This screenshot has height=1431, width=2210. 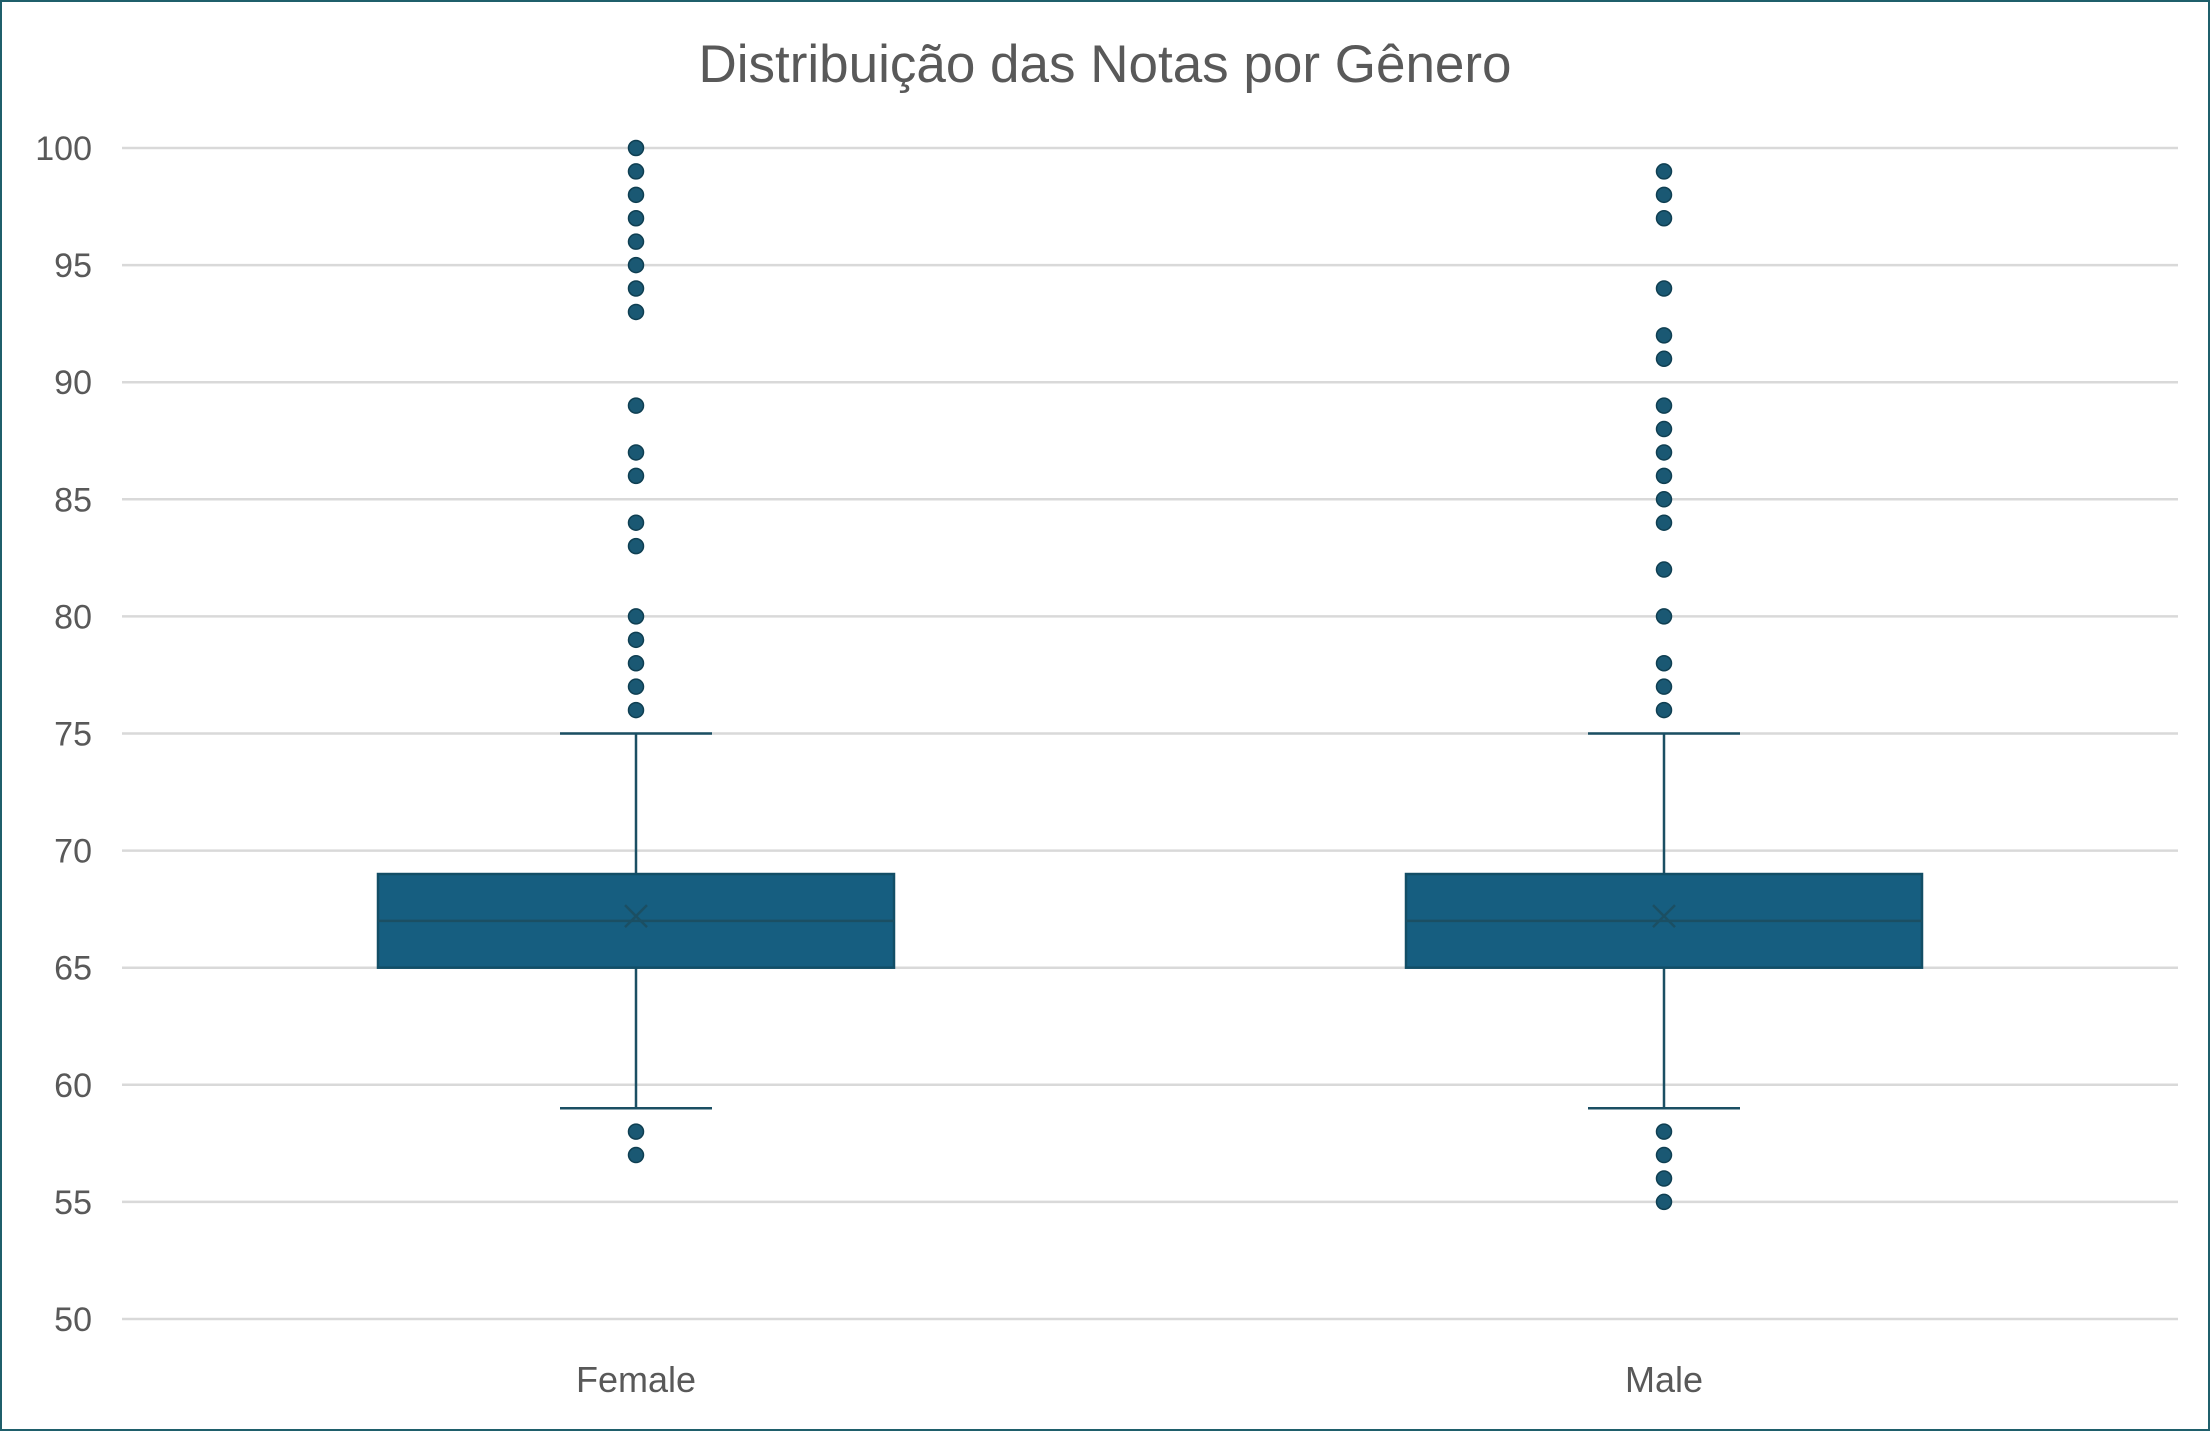 What do you see at coordinates (73, 1203) in the screenshot?
I see `y-tick-label: 55` at bounding box center [73, 1203].